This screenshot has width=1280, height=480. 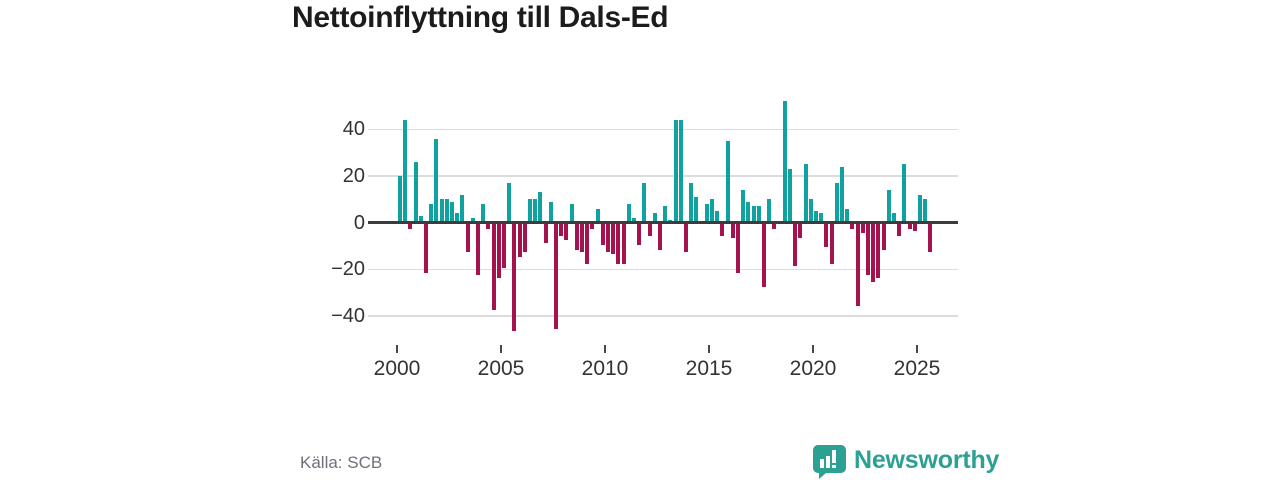 What do you see at coordinates (663, 129) in the screenshot?
I see `gridline-y40` at bounding box center [663, 129].